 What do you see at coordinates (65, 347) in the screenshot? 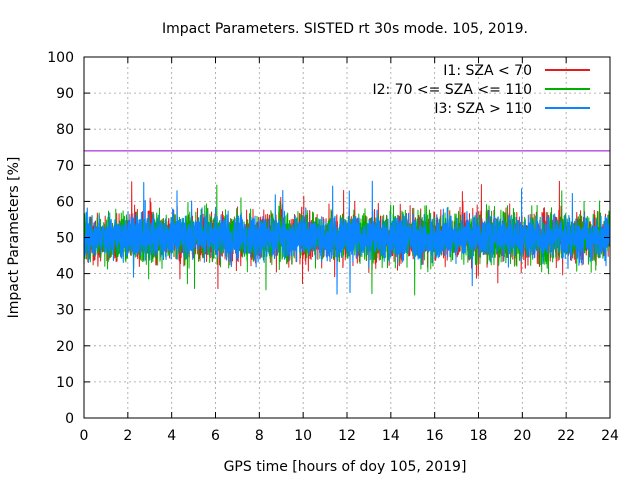
I see `y-tick-label: 20` at bounding box center [65, 347].